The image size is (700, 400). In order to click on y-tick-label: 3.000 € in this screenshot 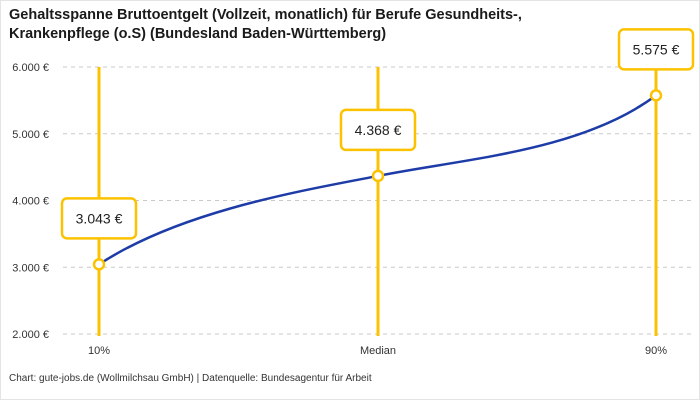, I will do `click(30, 268)`.